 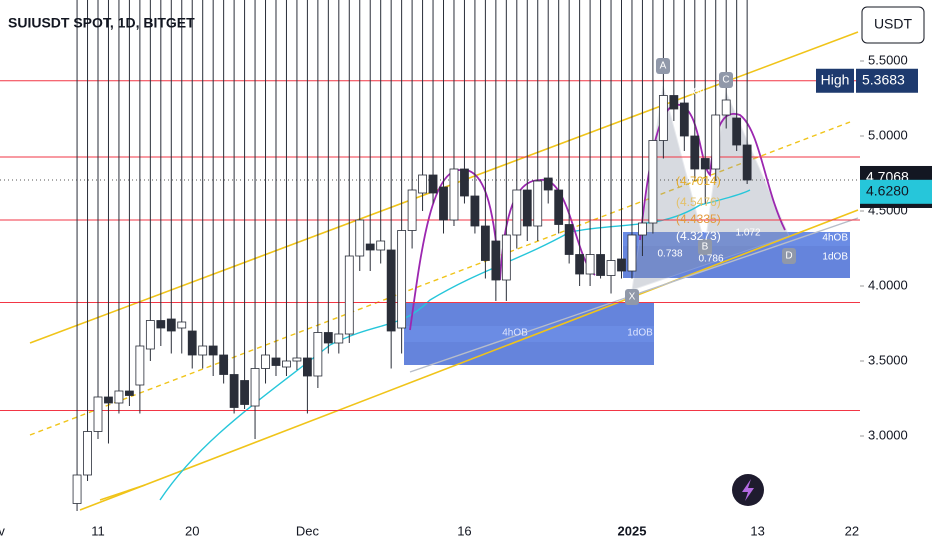 What do you see at coordinates (698, 236) in the screenshot?
I see `fib-label: (4.3273)` at bounding box center [698, 236].